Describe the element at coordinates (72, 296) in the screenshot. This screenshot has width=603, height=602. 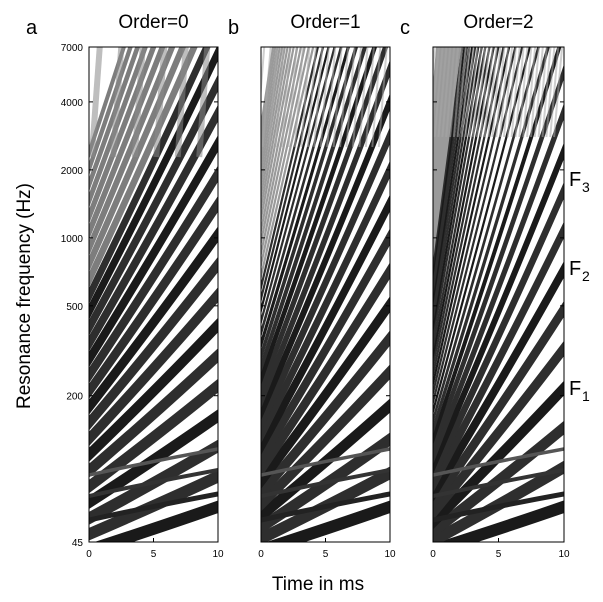
I see `y-axis: 7000 4000 2000 1000 500 200 45` at that location.